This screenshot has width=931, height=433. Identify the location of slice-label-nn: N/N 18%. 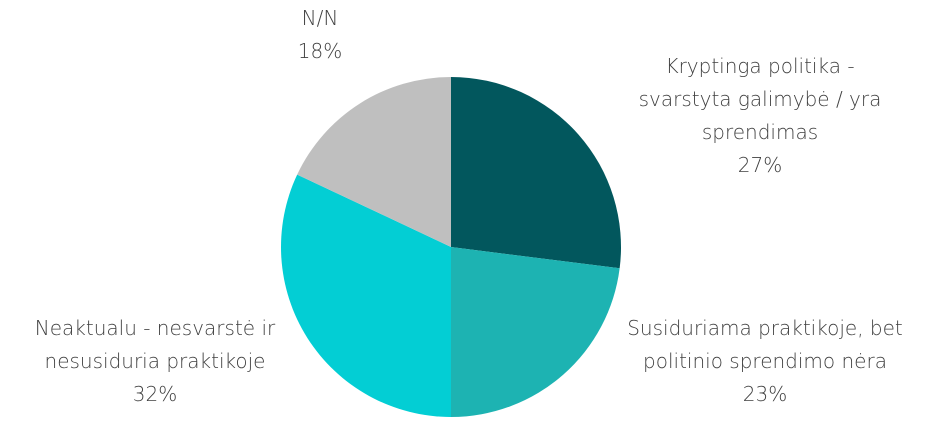
(320, 34).